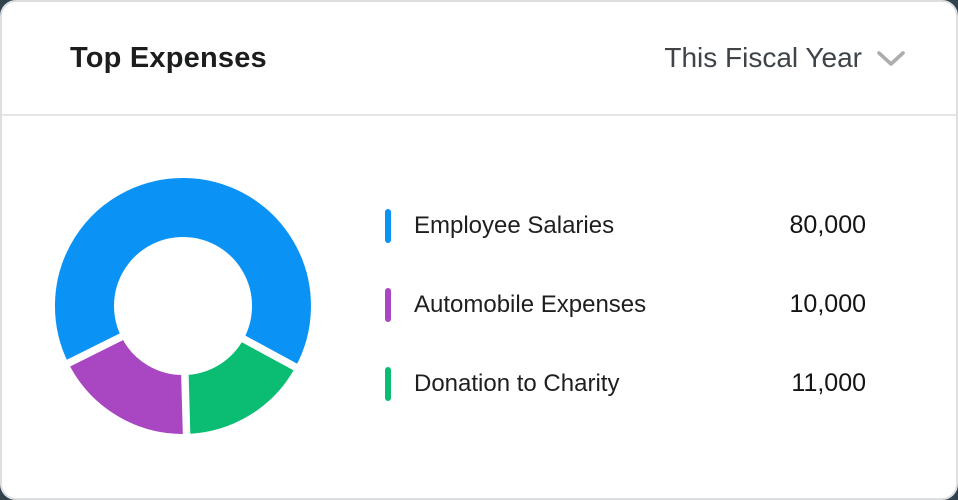 This screenshot has height=500, width=958. I want to click on legend-value: 80,000, so click(827, 225).